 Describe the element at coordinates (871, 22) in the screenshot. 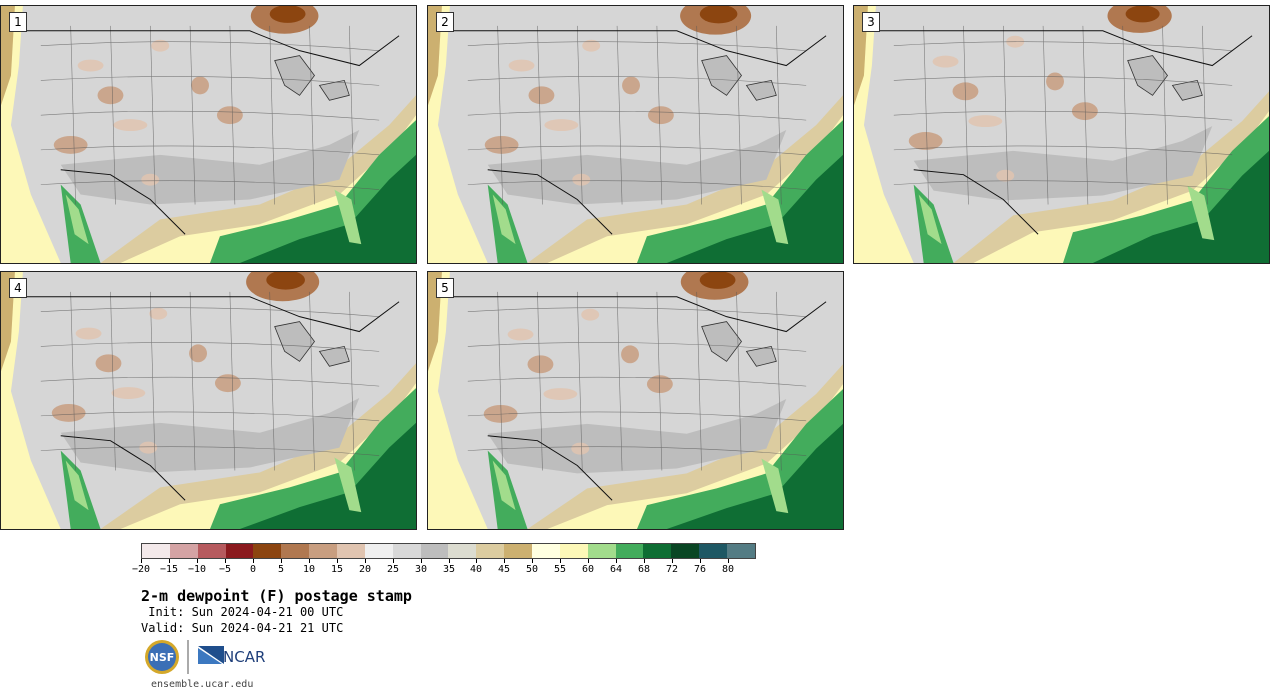

I see `member-number-label: 3` at that location.